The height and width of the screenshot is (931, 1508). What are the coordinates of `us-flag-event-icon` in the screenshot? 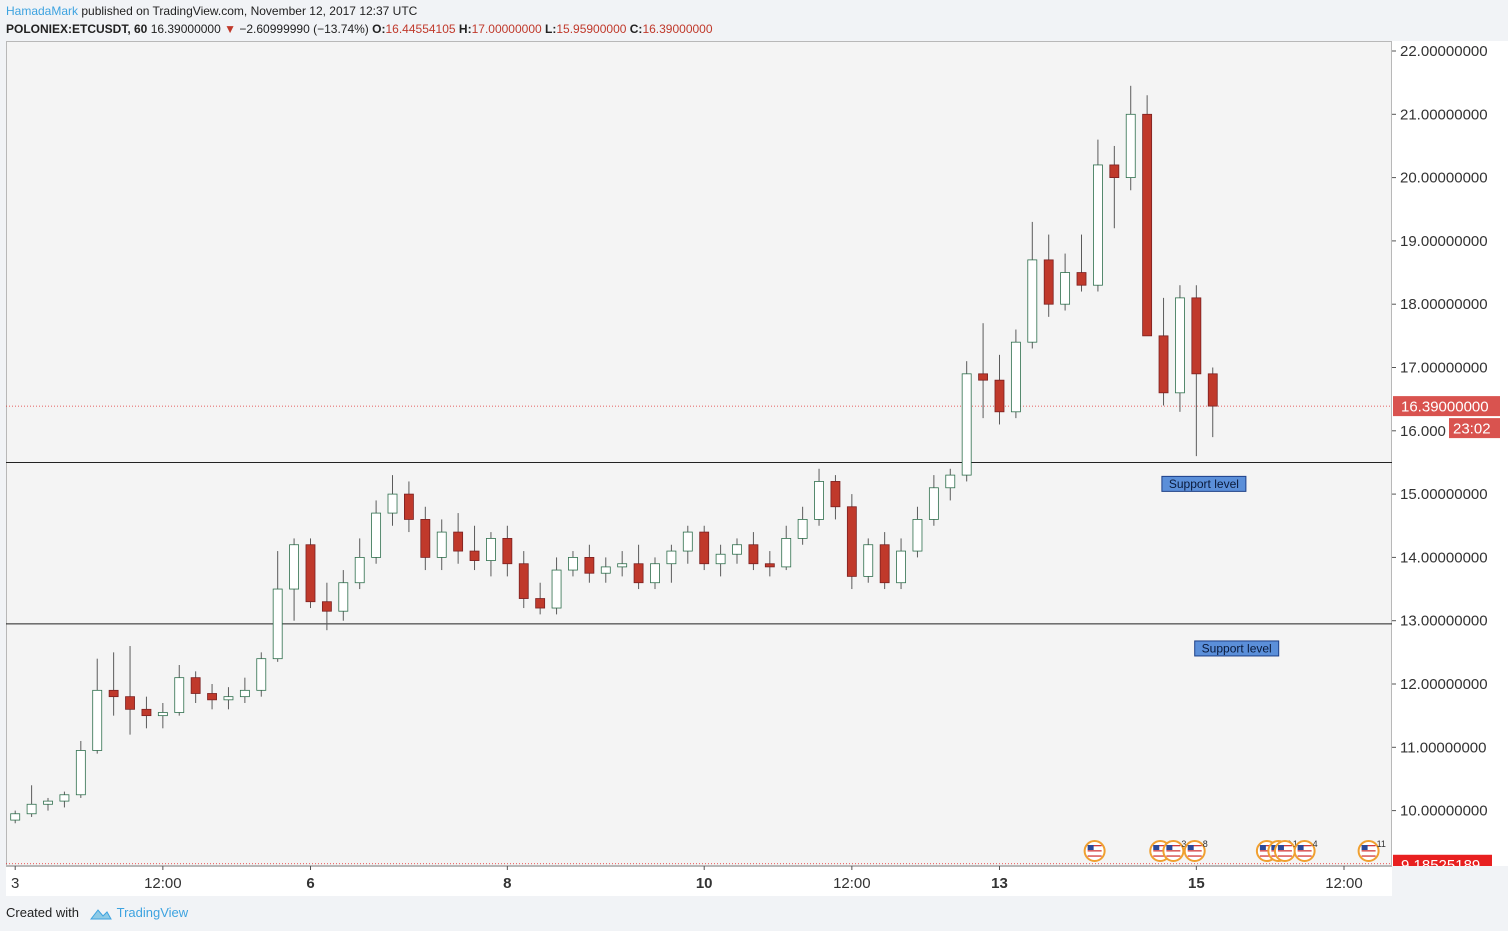 It's located at (1094, 851).